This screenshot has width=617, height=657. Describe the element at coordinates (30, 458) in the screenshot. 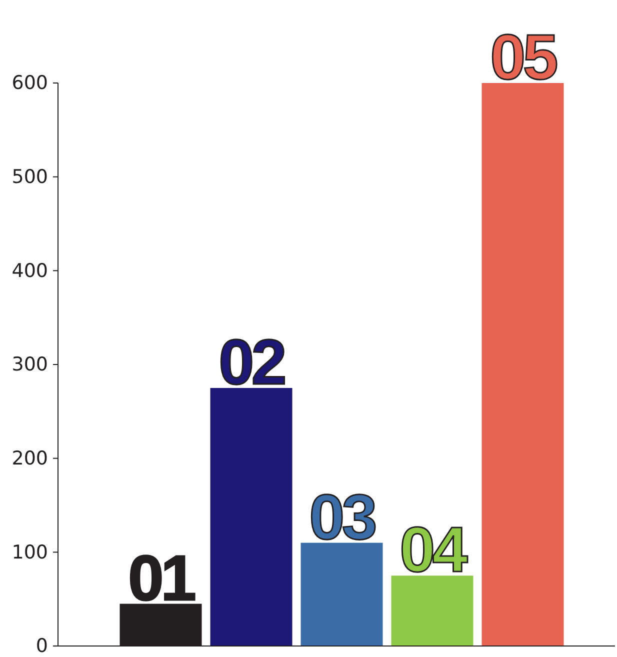

I see `y-tick-label: 200` at that location.